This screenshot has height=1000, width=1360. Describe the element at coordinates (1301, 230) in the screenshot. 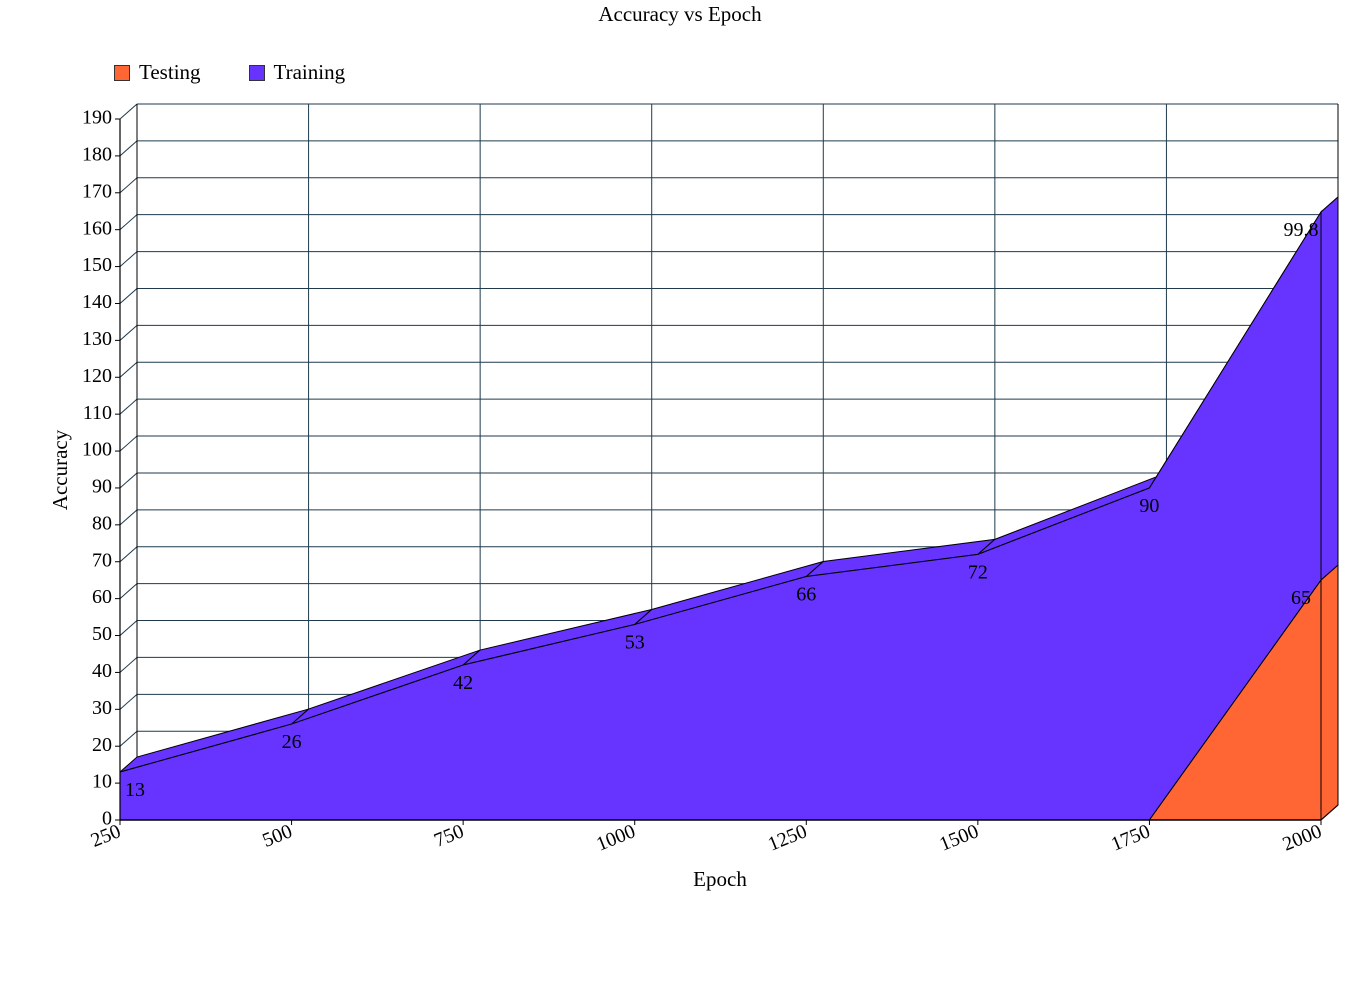

I see `data-label-training: 99.8` at that location.